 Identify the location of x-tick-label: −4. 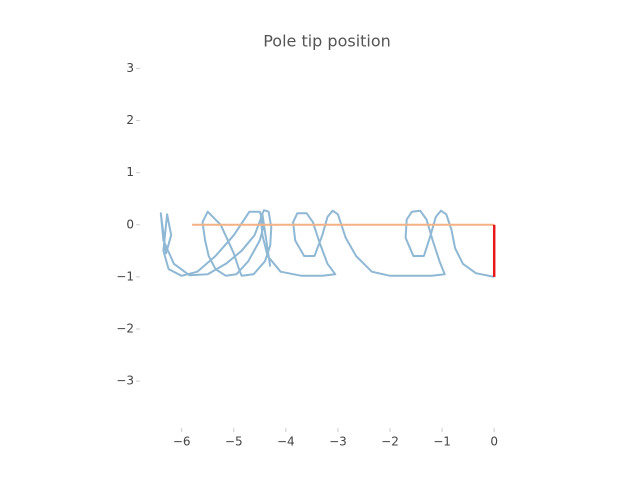
(286, 442).